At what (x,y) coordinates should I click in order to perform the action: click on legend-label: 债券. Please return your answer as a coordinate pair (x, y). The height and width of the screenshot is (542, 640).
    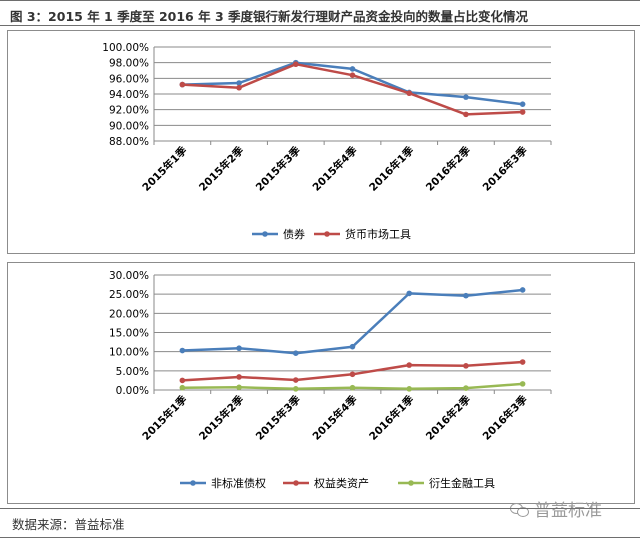
    Looking at the image, I should click on (294, 234).